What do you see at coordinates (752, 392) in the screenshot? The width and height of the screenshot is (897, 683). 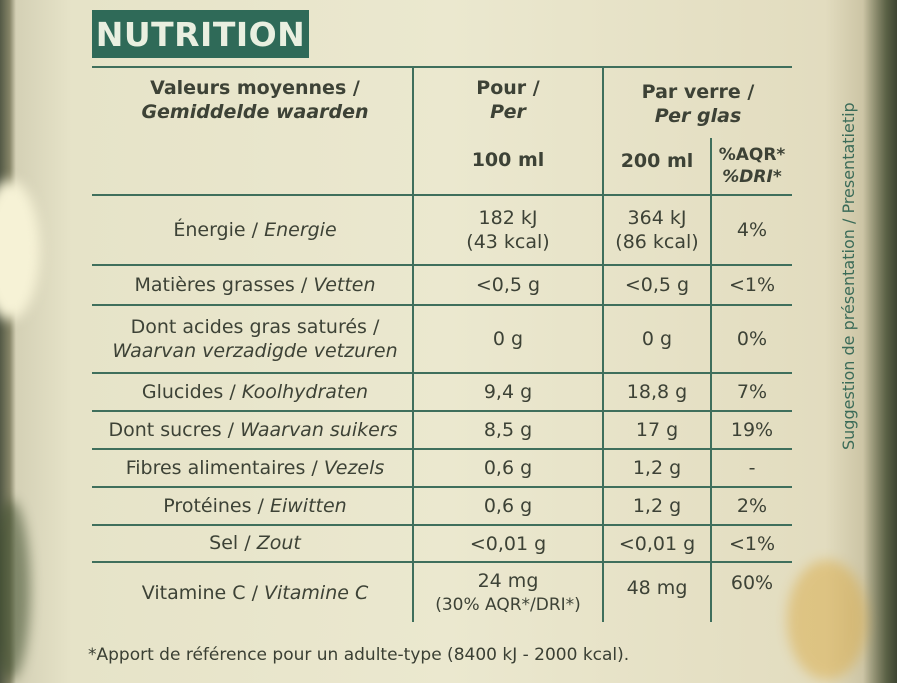 I see `row-pct: 7%` at bounding box center [752, 392].